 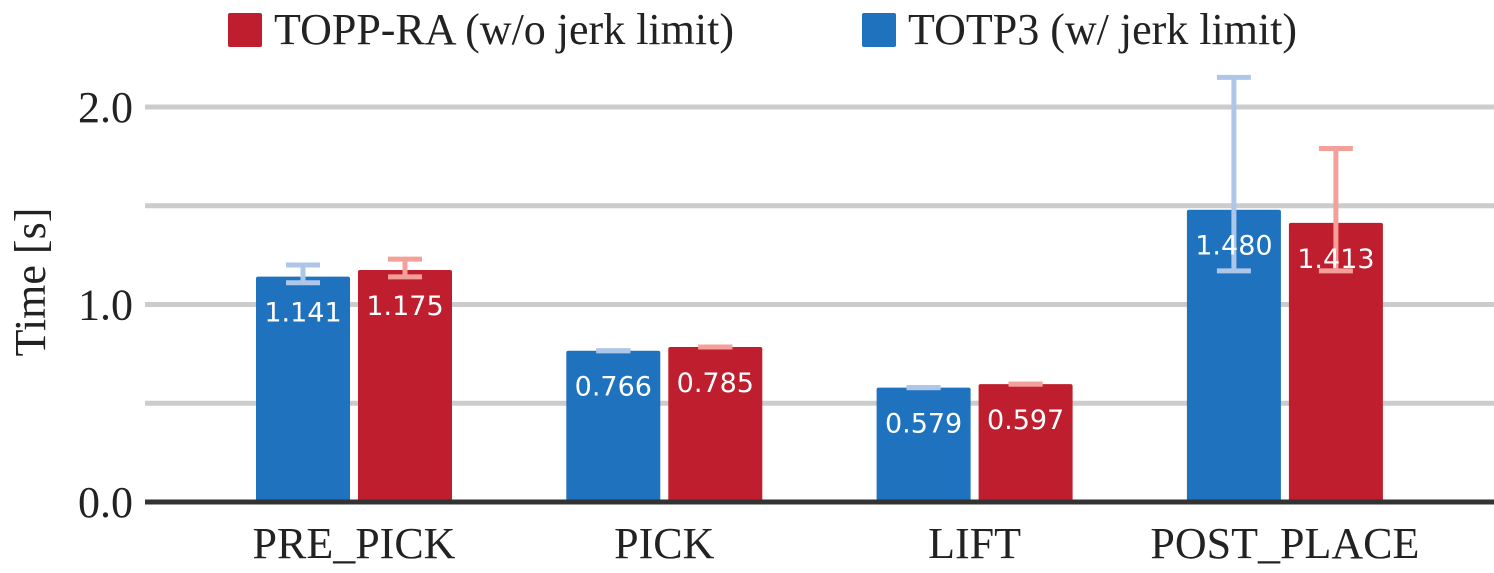 What do you see at coordinates (923, 424) in the screenshot?
I see `value-label-lift-series-0: 0.579` at bounding box center [923, 424].